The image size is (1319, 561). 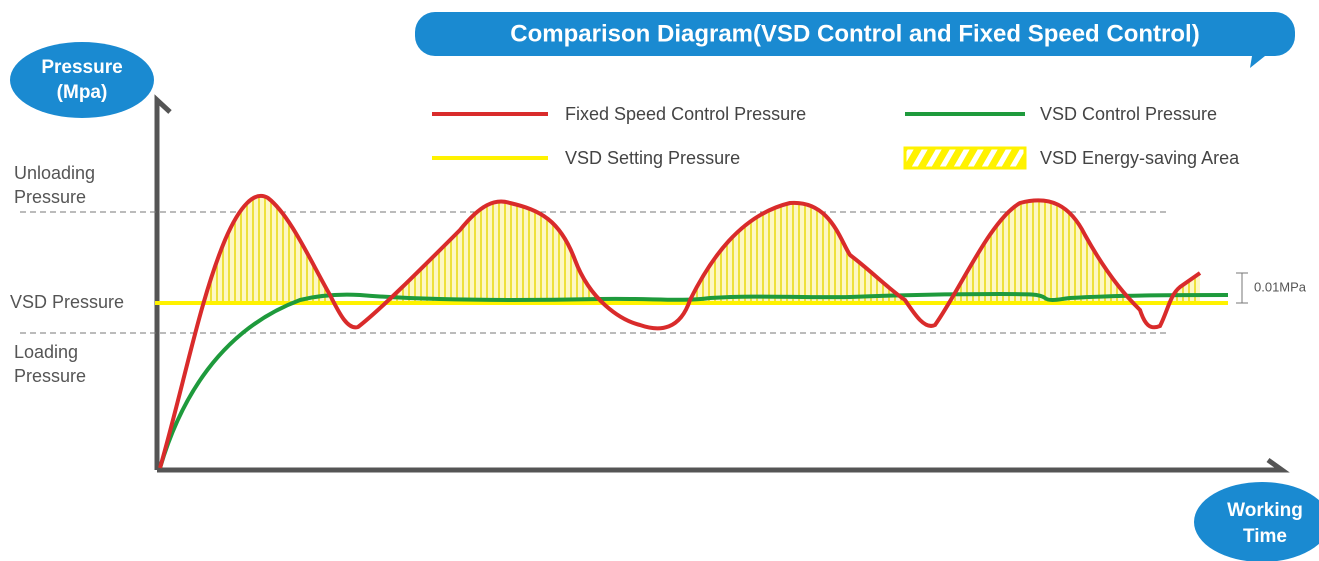 I want to click on x-axis-bubble, so click(x=1256, y=521).